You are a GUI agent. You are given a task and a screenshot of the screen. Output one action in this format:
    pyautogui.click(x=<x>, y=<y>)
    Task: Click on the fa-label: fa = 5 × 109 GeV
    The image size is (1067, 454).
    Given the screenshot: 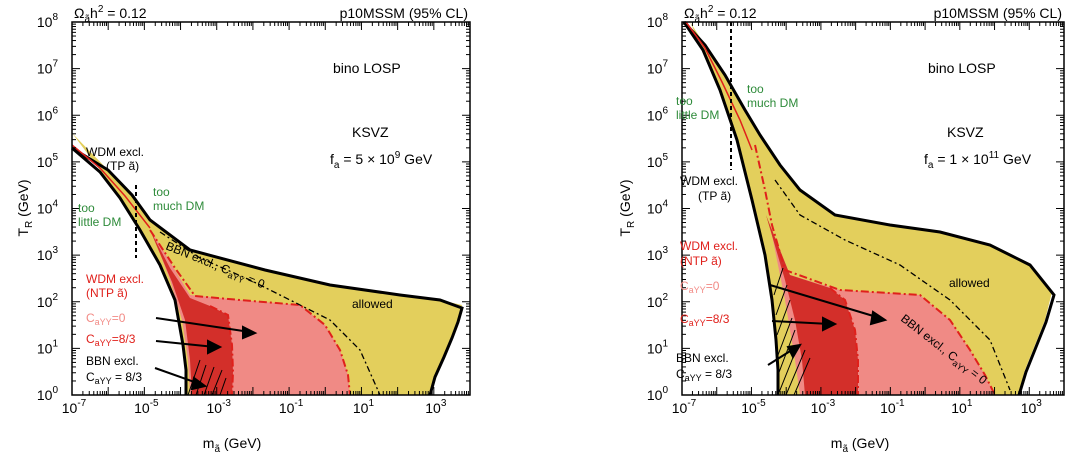 What is the action you would take?
    pyautogui.click(x=381, y=160)
    